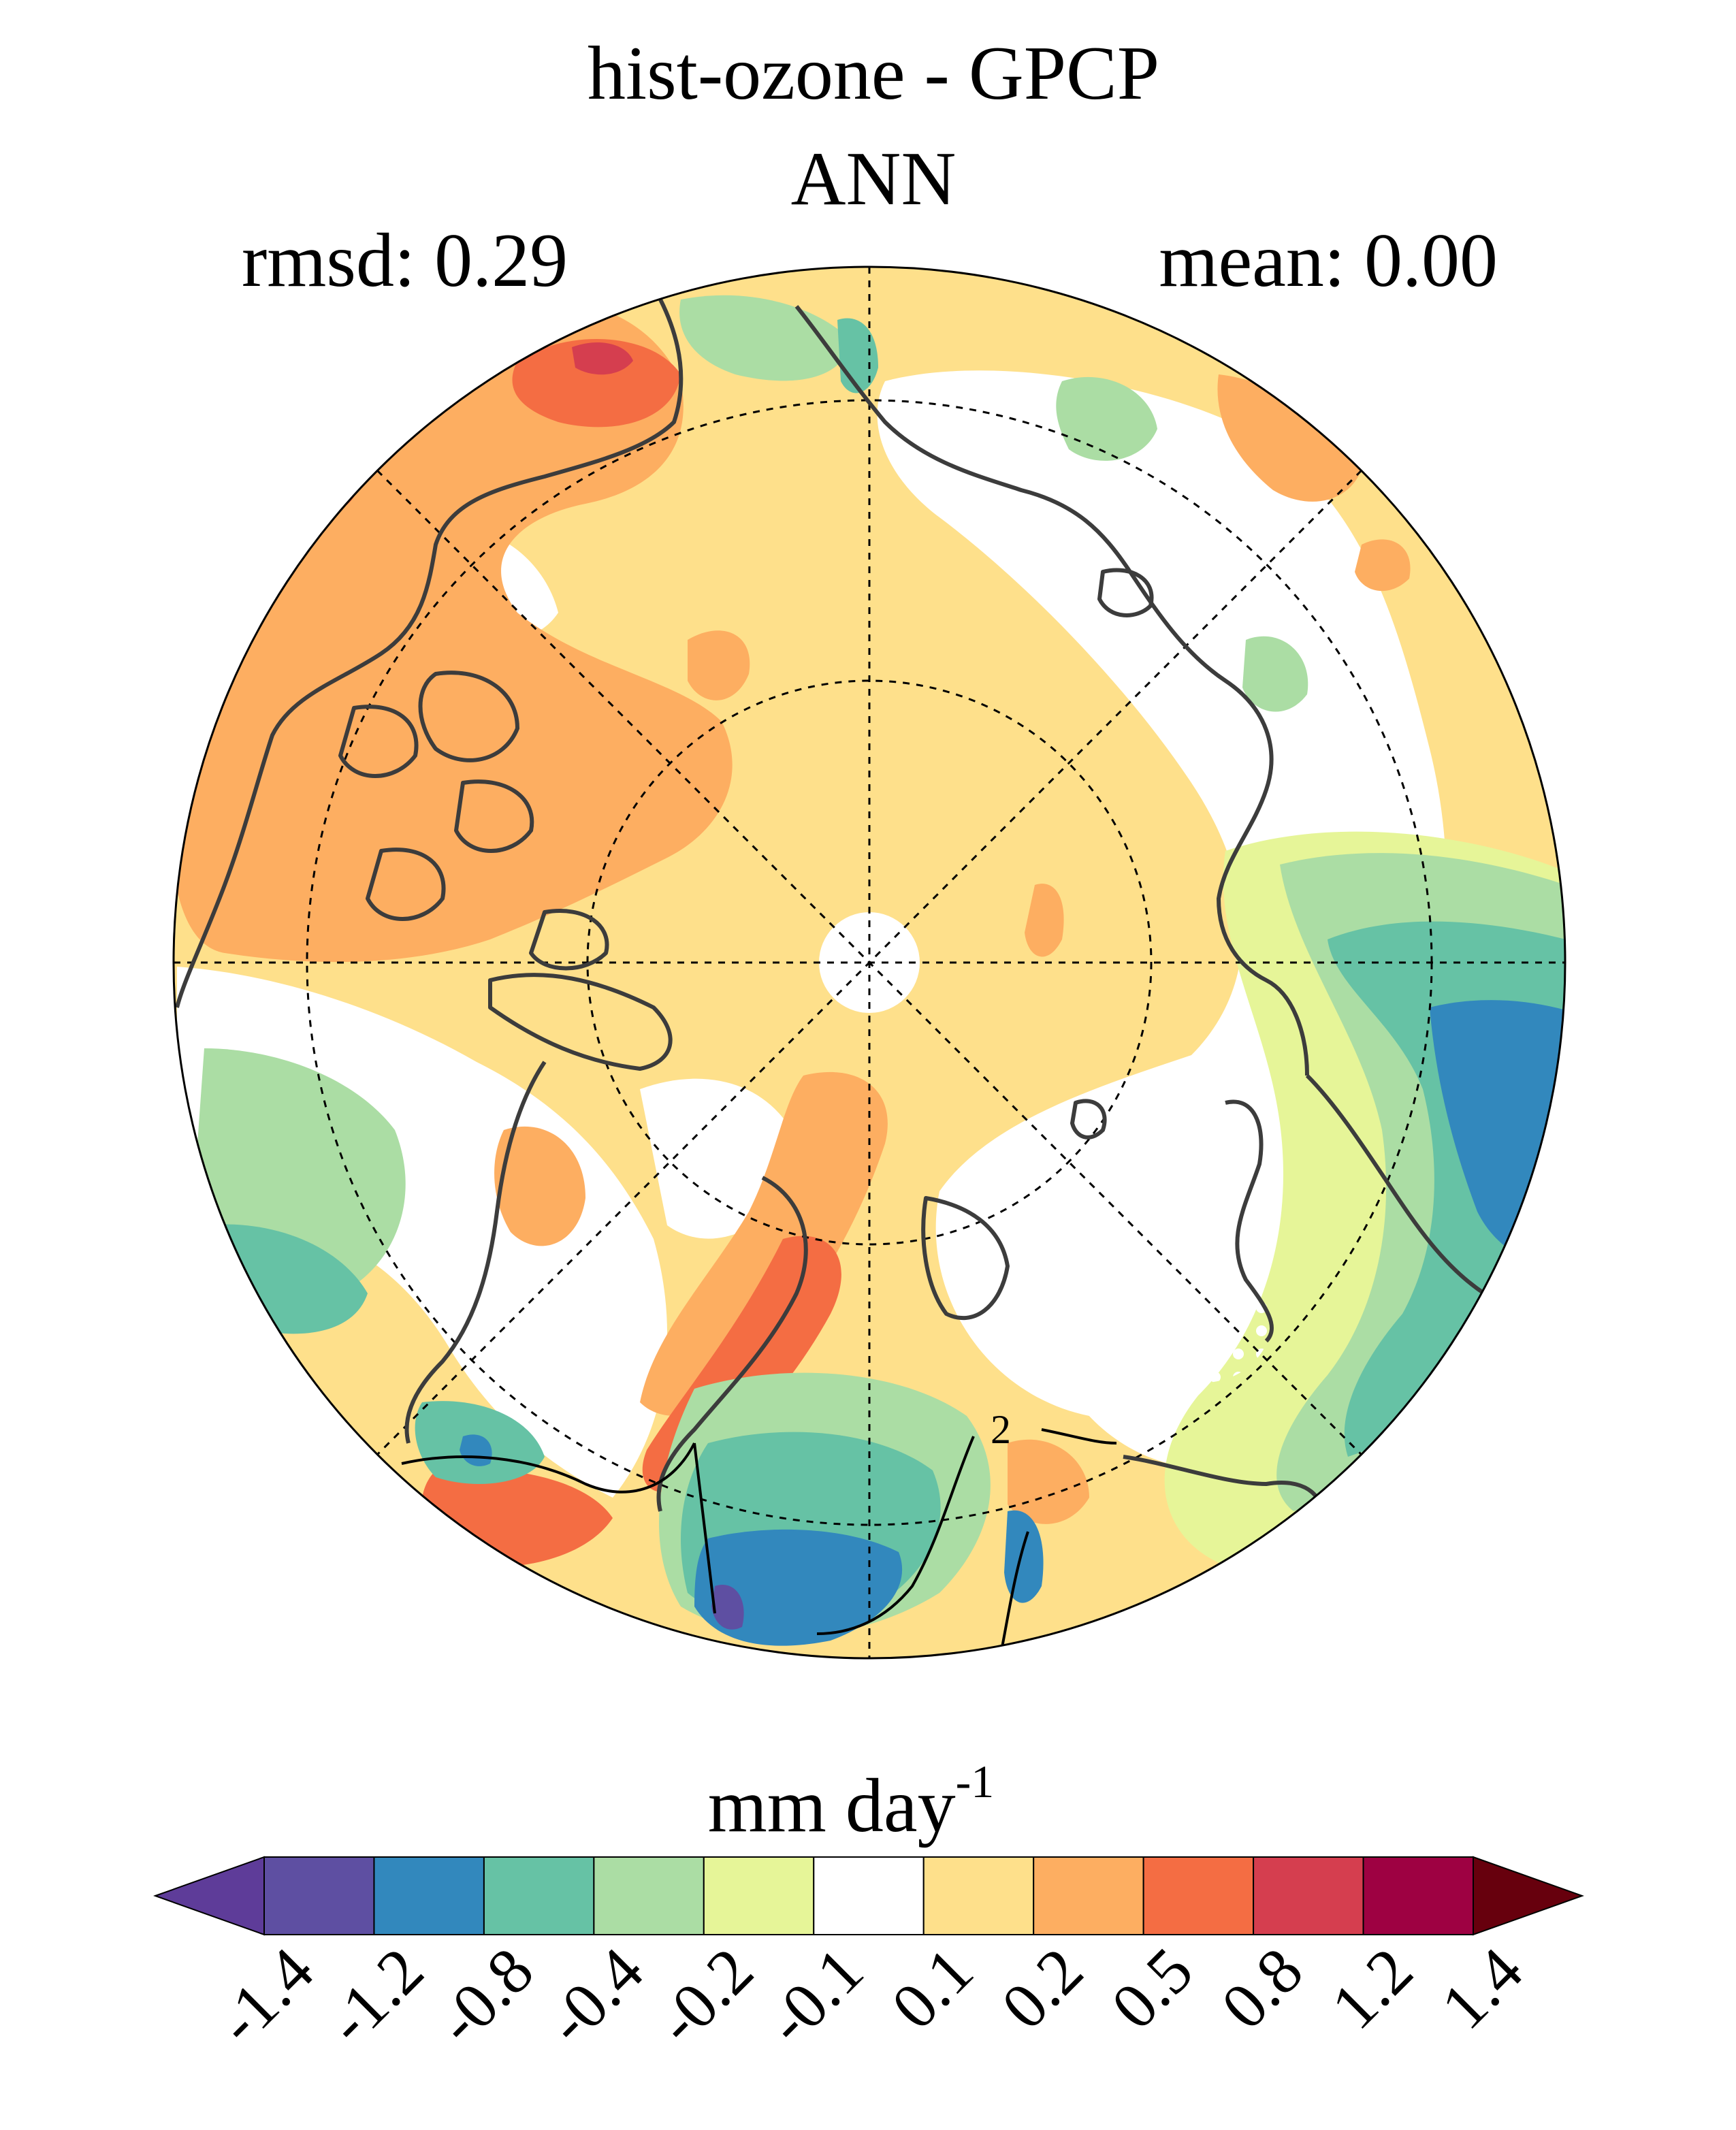  Describe the element at coordinates (1528, 1896) in the screenshot. I see `colorbar-arrow-high` at that location.